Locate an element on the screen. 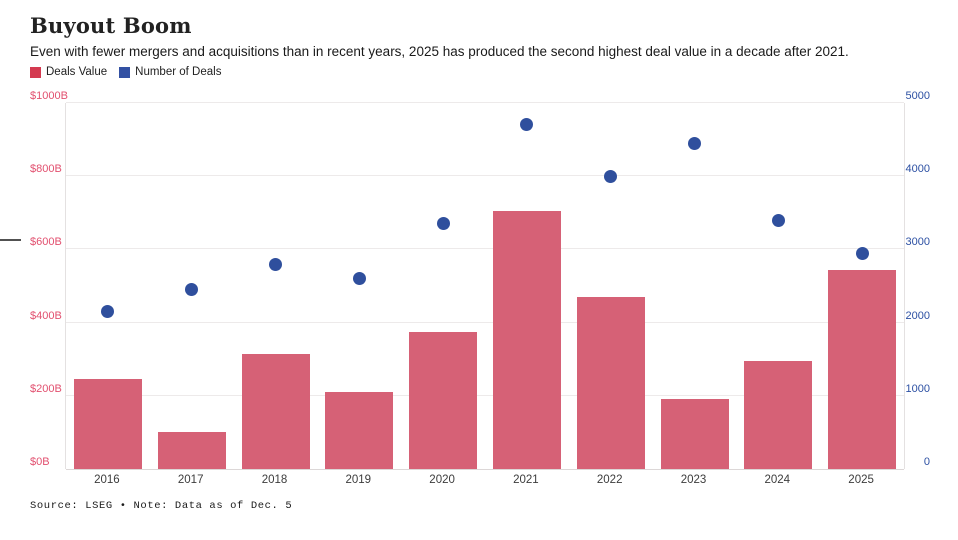  x-axis-label-2018: 2018 is located at coordinates (274, 480).